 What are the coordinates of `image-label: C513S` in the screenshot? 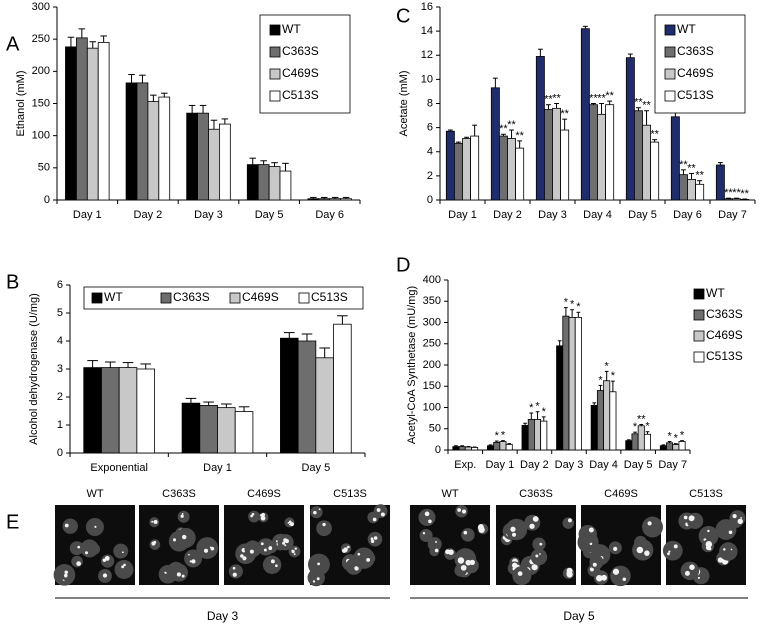 It's located at (350, 494).